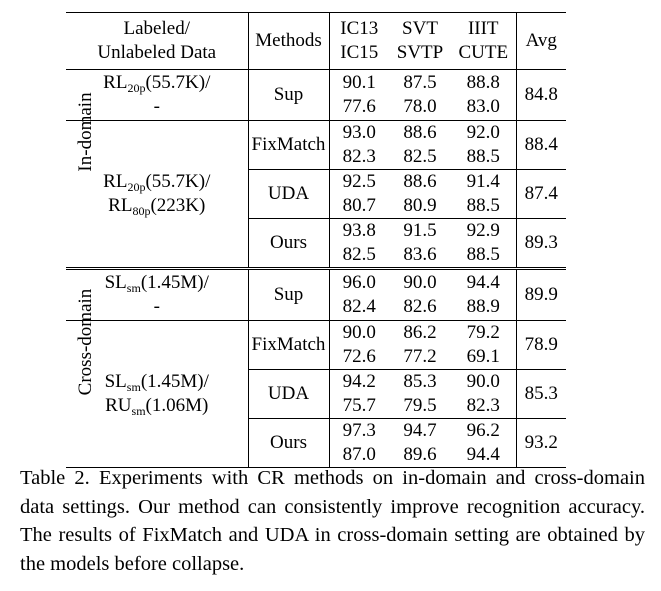  What do you see at coordinates (420, 344) in the screenshot?
I see `svt-cell: 86.2 77.2` at bounding box center [420, 344].